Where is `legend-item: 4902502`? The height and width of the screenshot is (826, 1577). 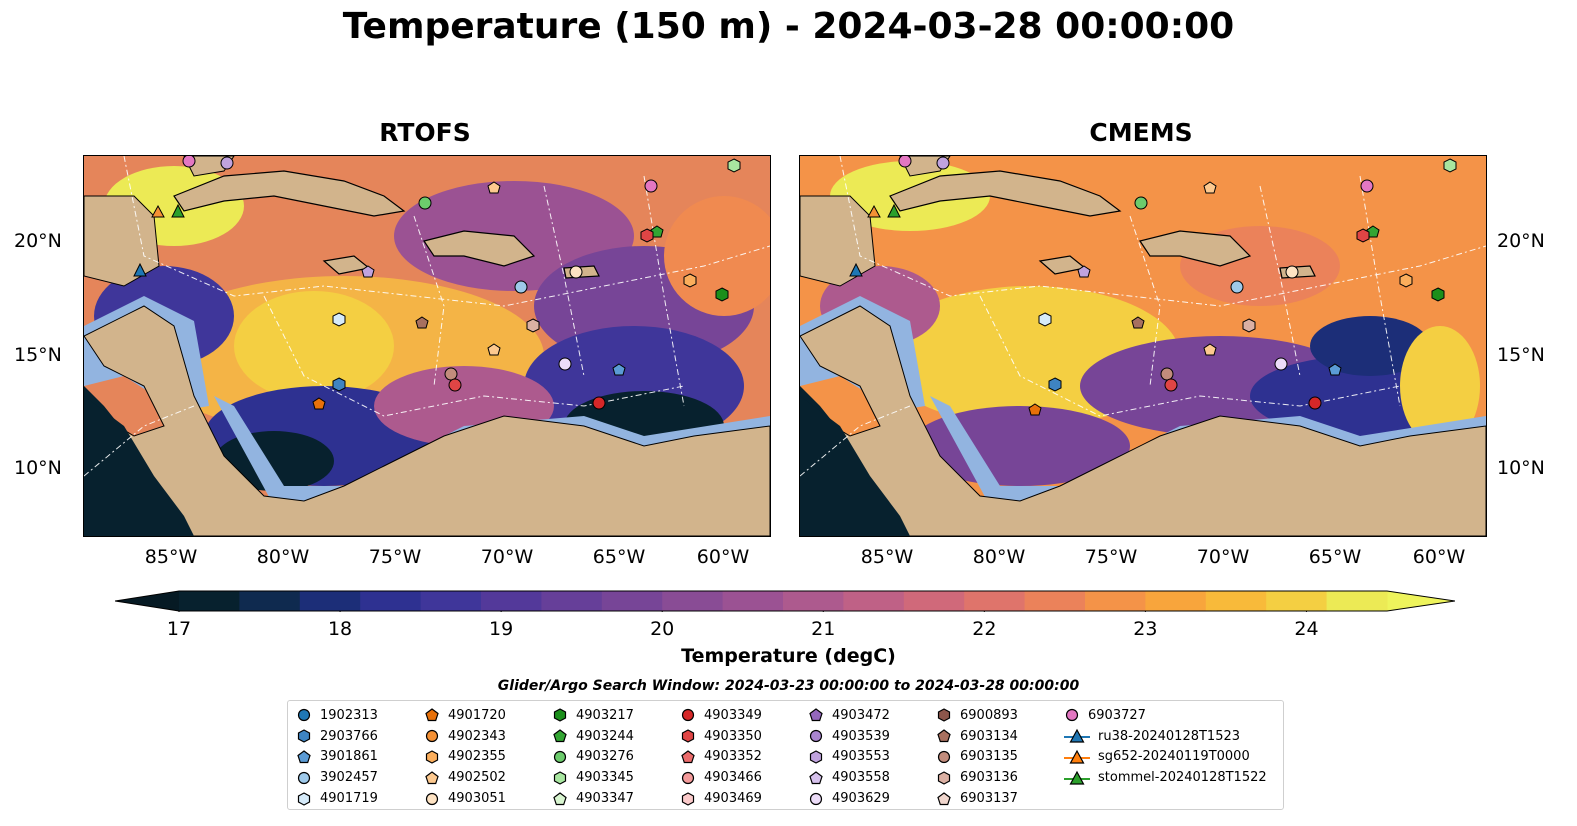 legend-item: 4902502 is located at coordinates (465, 777).